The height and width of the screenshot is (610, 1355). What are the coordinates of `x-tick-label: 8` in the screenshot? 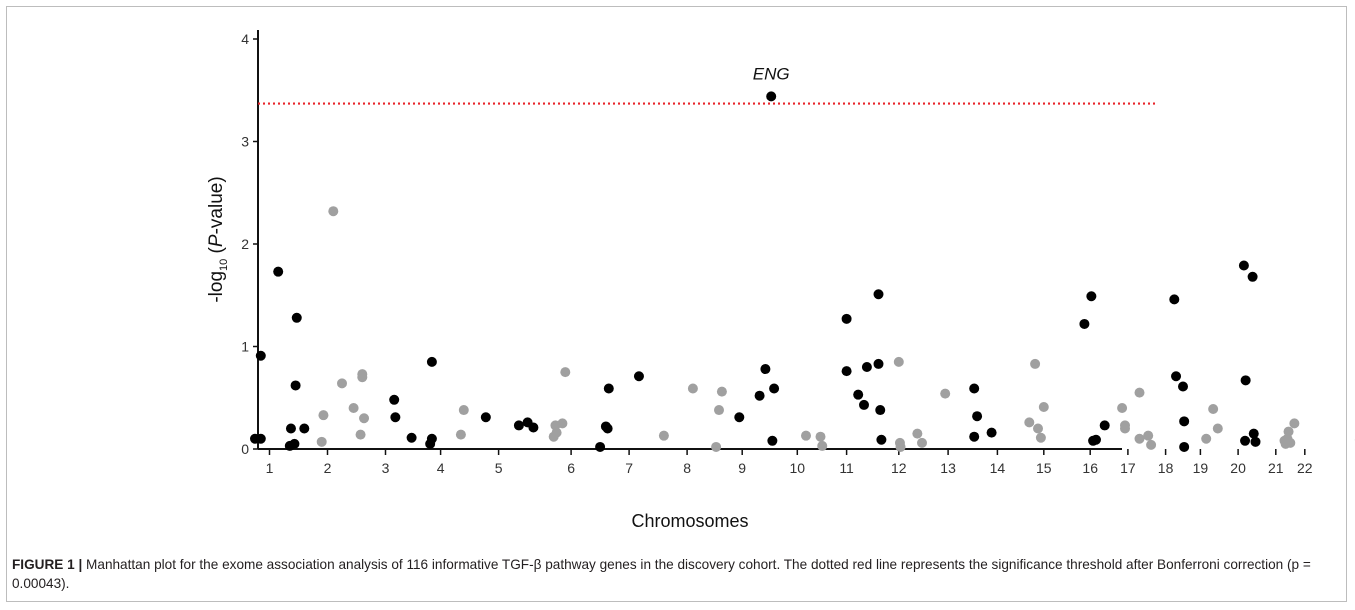 It's located at (687, 468).